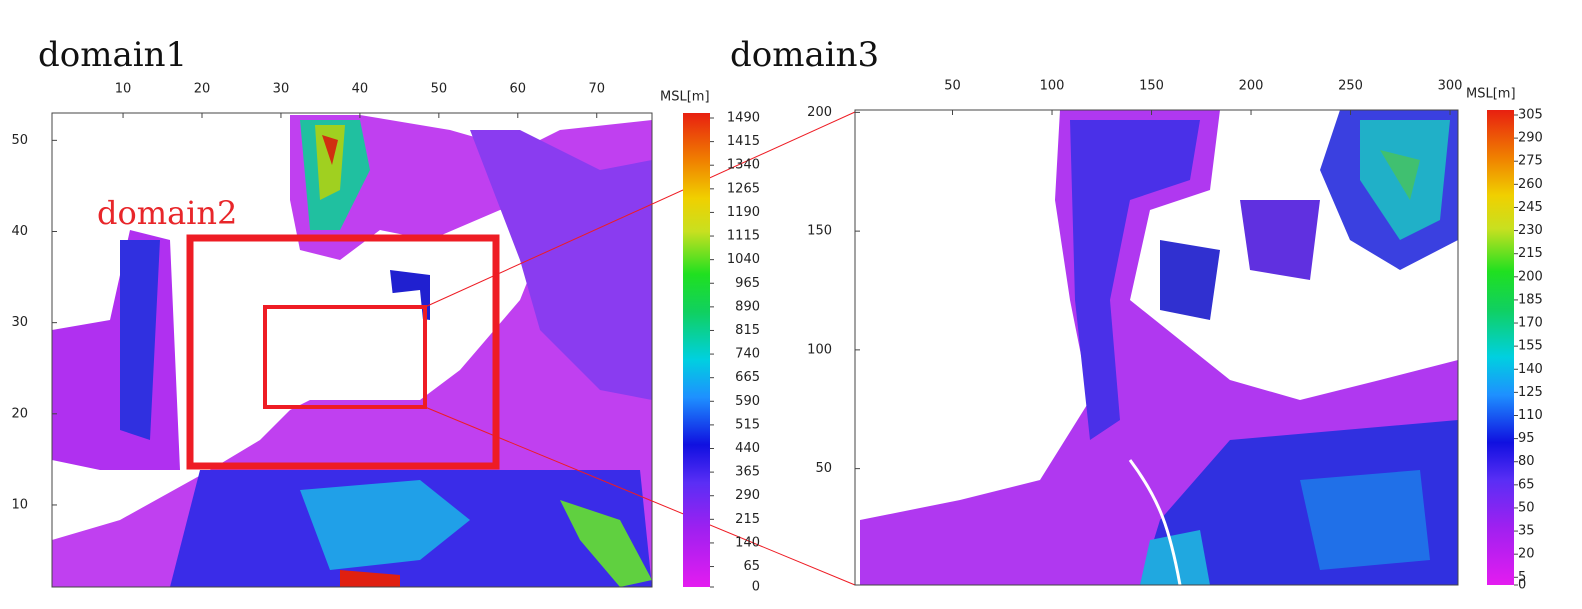 The image size is (1582, 609). Describe the element at coordinates (202, 89) in the screenshot. I see `x-tick-label: 20` at that location.